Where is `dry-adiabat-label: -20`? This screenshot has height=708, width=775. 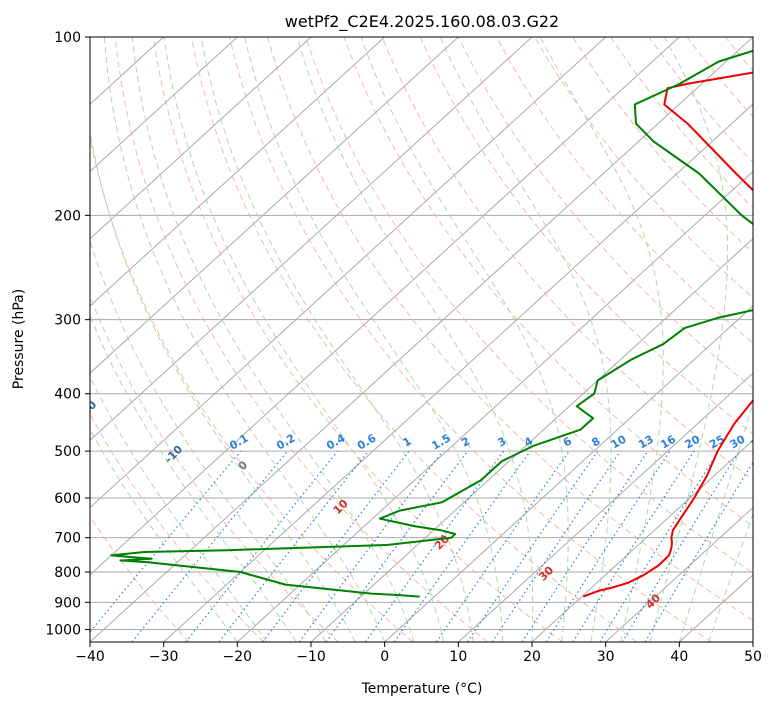 dry-adiabat-label: -20 is located at coordinates (87, 409).